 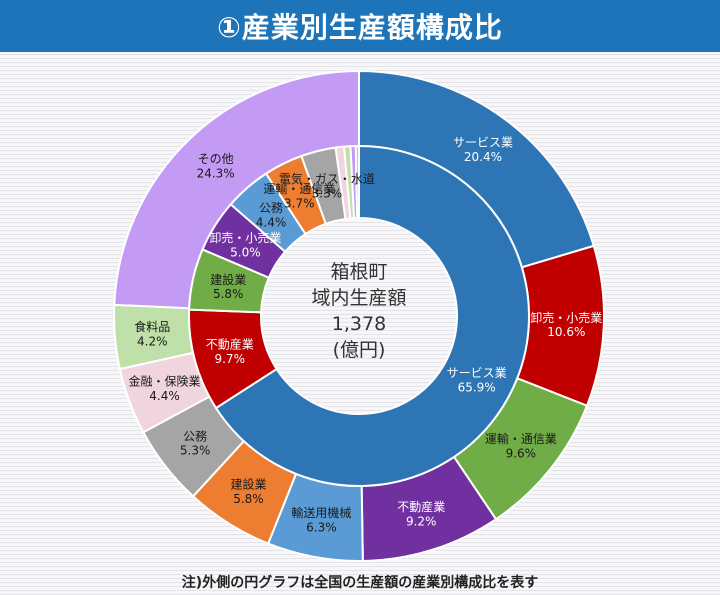 I want to click on page-title: ①産業別生産額構成比, so click(x=360, y=26).